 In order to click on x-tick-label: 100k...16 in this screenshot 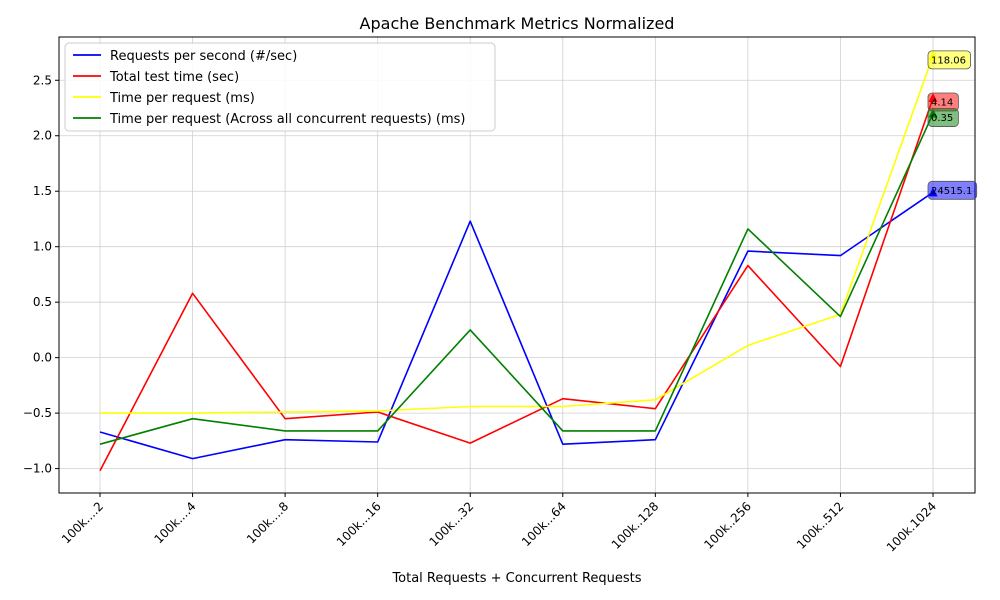, I will do `click(359, 524)`.